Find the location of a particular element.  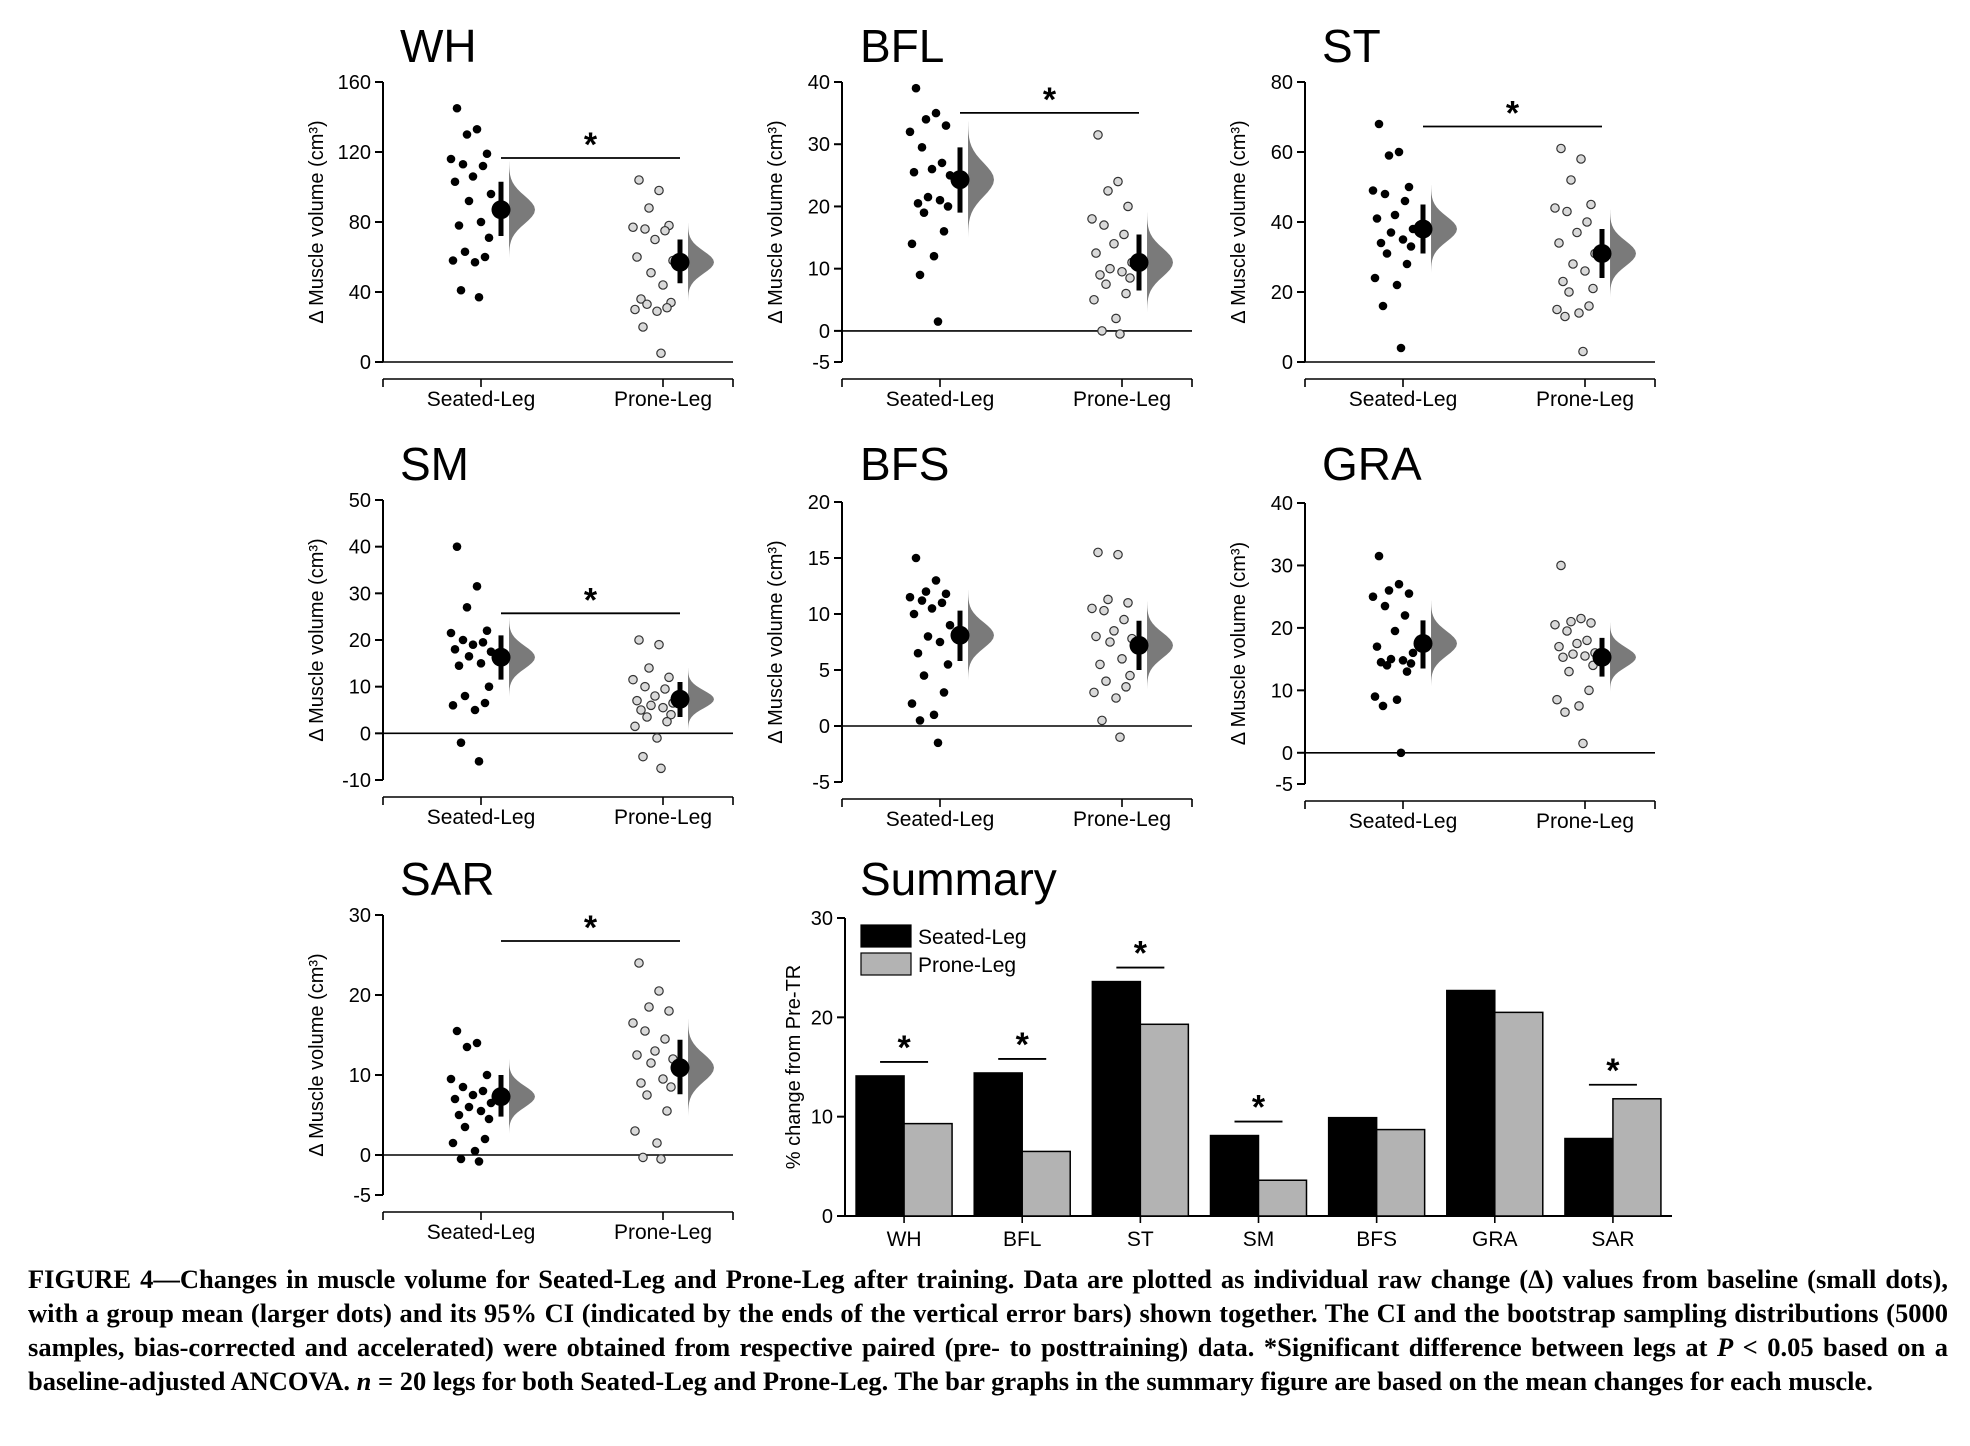

y-tick-label: 80 is located at coordinates (1282, 83).